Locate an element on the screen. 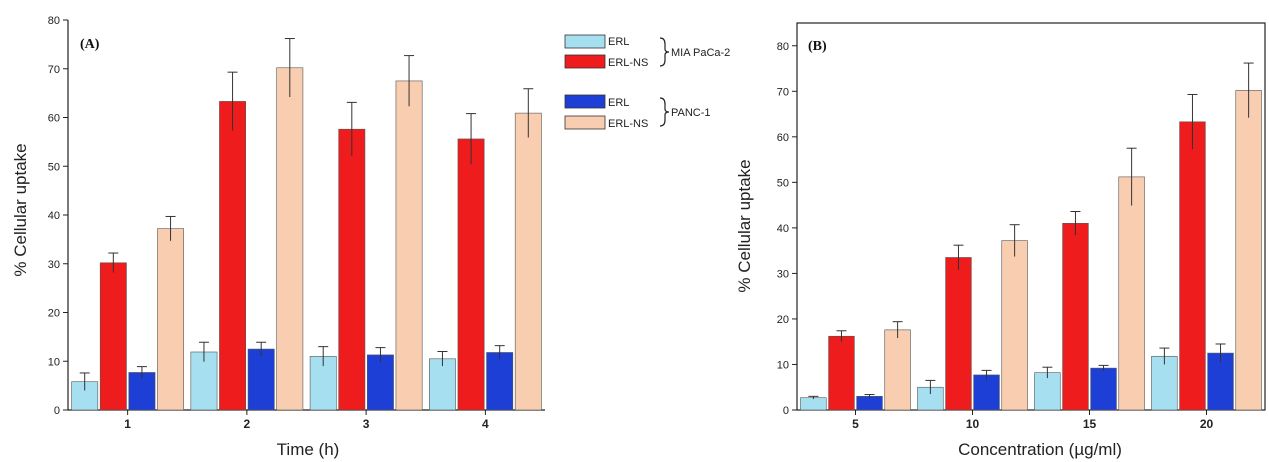  panel-a-y-axis-label: % Cellular uptake is located at coordinates (20, 209).